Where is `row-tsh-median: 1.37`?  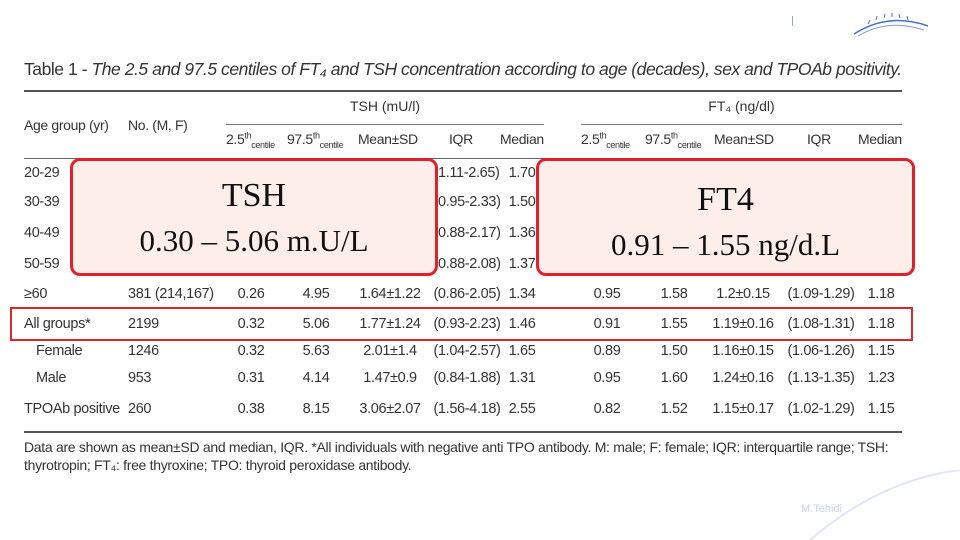 row-tsh-median: 1.37 is located at coordinates (522, 264).